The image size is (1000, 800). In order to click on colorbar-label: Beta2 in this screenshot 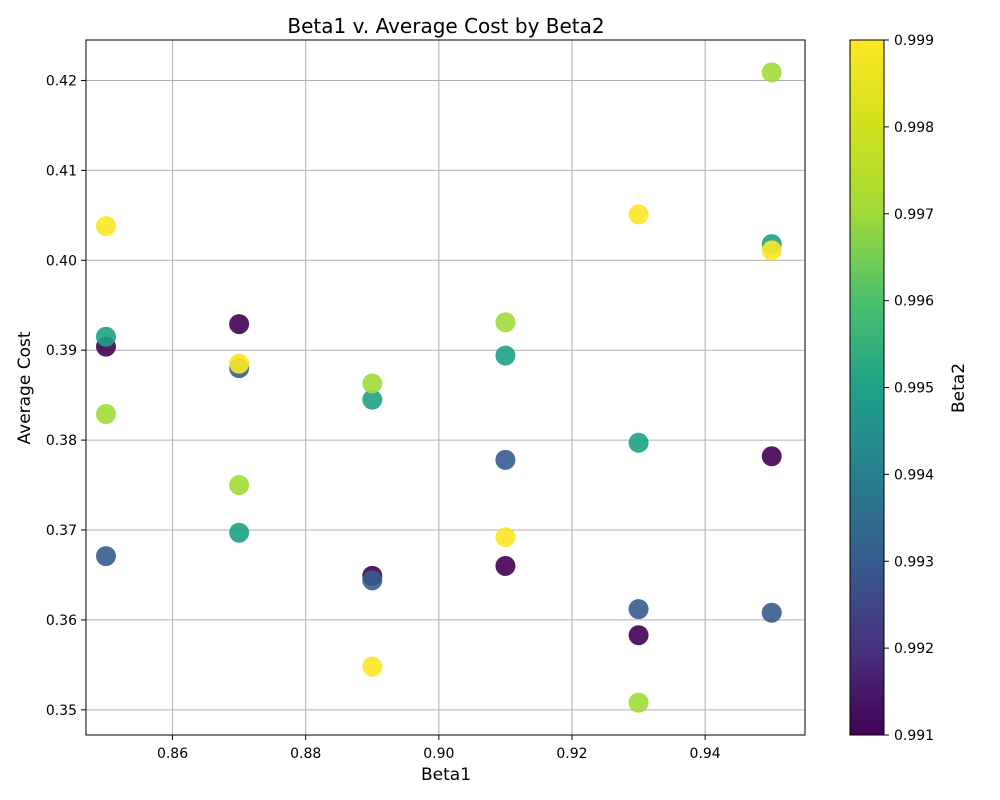, I will do `click(959, 388)`.